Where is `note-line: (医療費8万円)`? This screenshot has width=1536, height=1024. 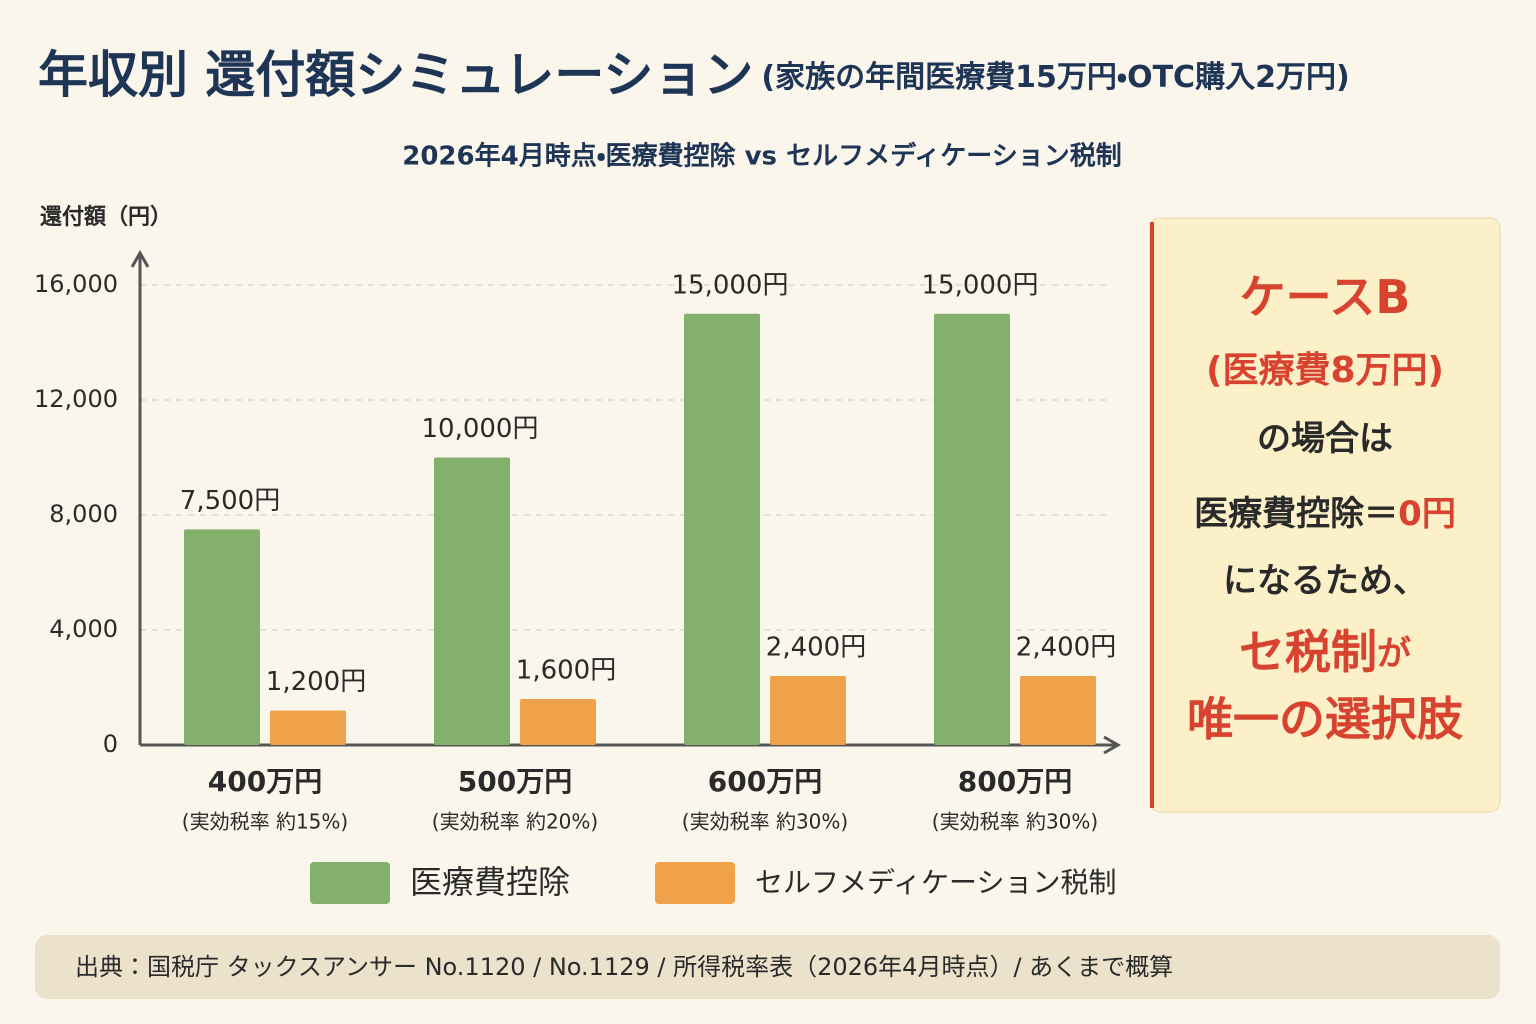
note-line: (医療費8万円) is located at coordinates (1325, 370).